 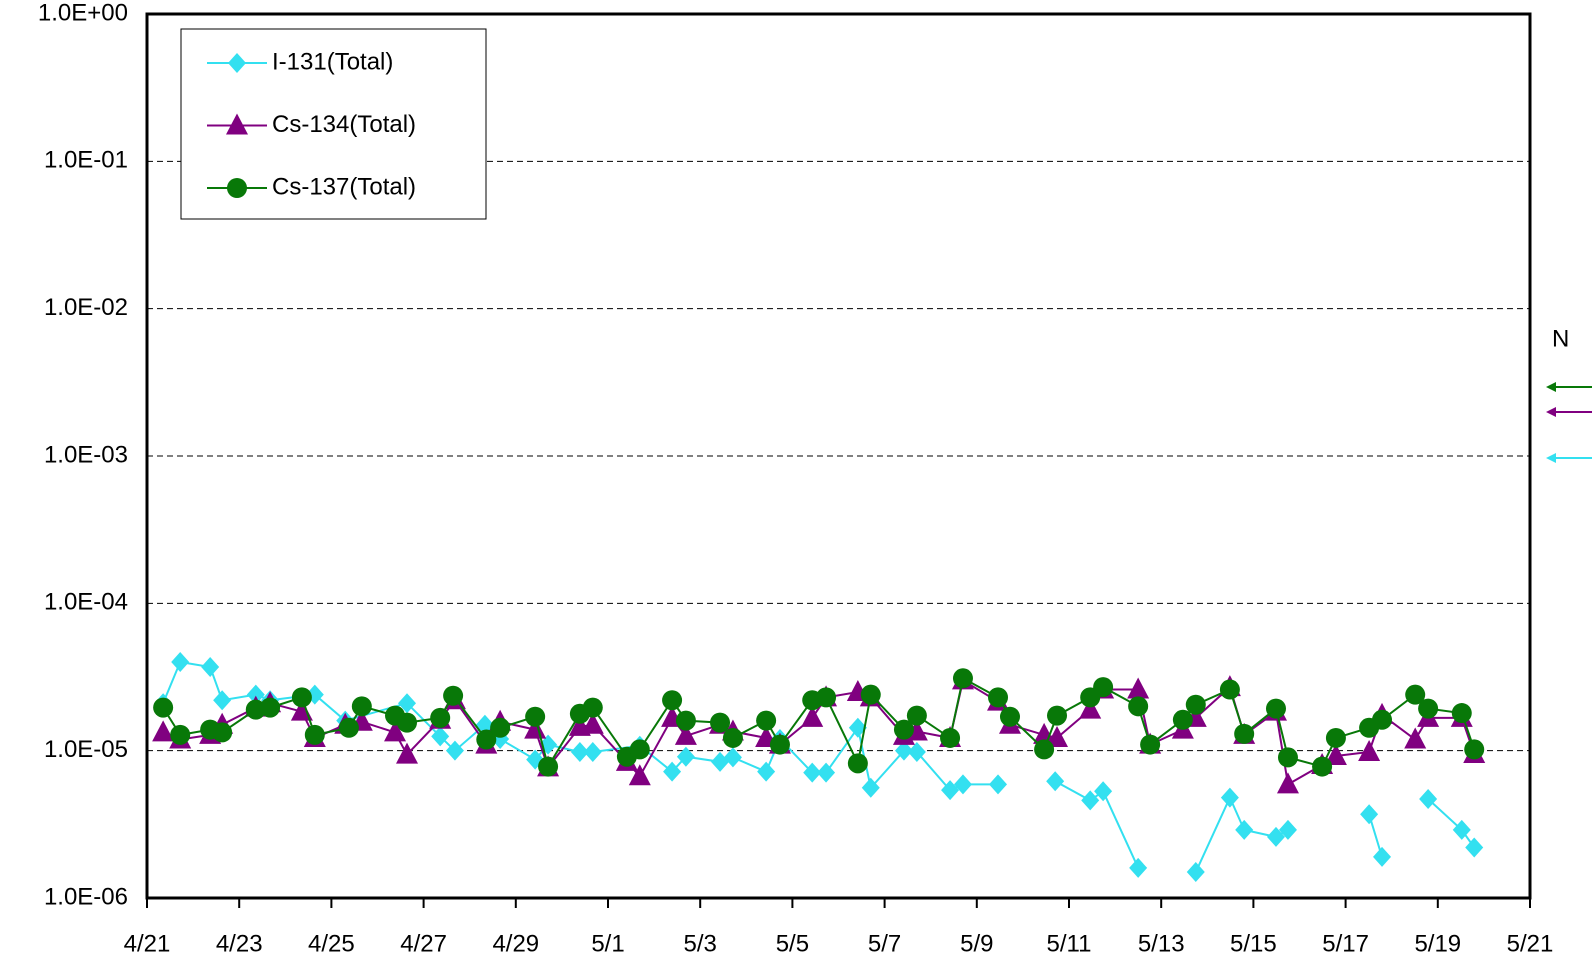 I want to click on x-tick-label: 4/29, so click(x=515, y=943).